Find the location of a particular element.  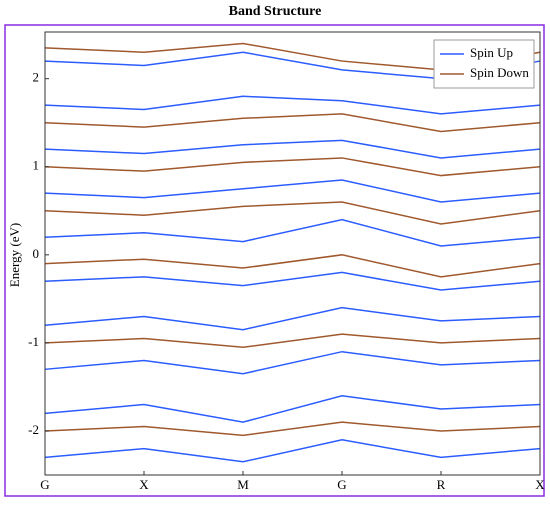

y-tick-label: -2 is located at coordinates (33, 429).